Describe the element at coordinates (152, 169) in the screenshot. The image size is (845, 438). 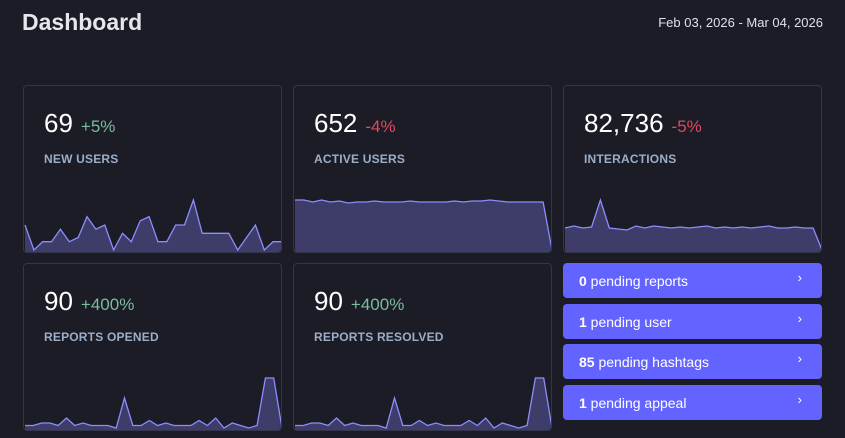
I see `metric-card-new-users: 69 +5% NEW USERS` at that location.